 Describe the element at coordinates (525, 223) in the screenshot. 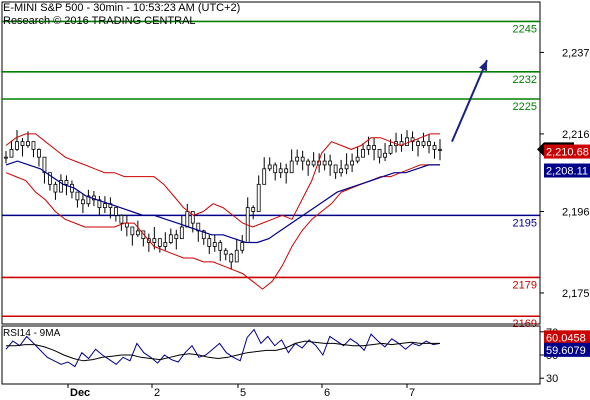

I see `level-label: 2195` at that location.